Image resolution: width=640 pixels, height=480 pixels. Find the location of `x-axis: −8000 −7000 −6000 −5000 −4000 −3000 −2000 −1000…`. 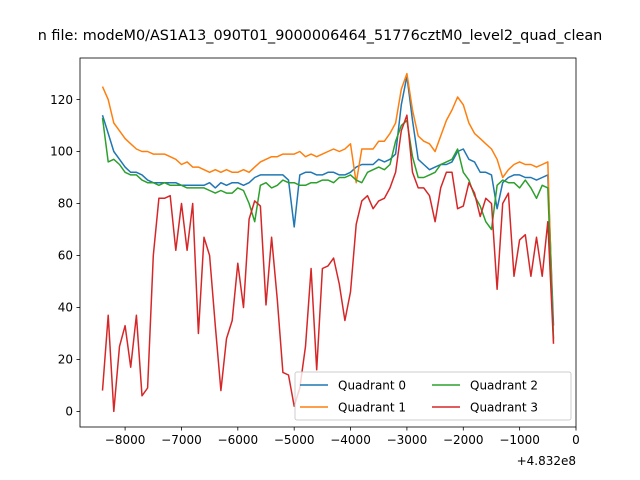

x-axis: −8000 −7000 −6000 −5000 −4000 −3000 −2000 −1000… is located at coordinates (342, 437).